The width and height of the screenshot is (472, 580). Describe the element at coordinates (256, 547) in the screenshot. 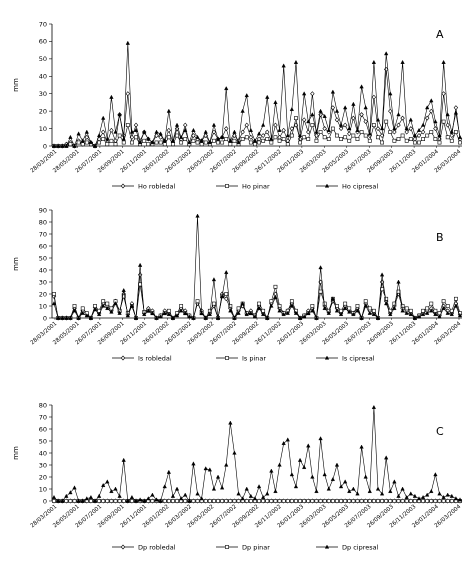

I see `legend-label: Dp pinar` at that location.